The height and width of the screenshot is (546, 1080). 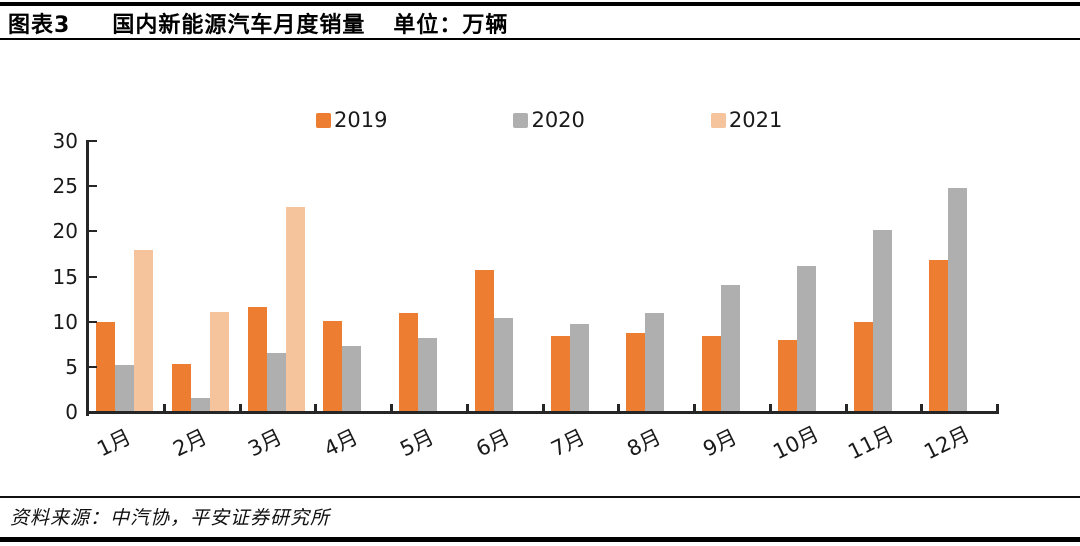 What do you see at coordinates (958, 299) in the screenshot?
I see `bar-2020-12月` at bounding box center [958, 299].